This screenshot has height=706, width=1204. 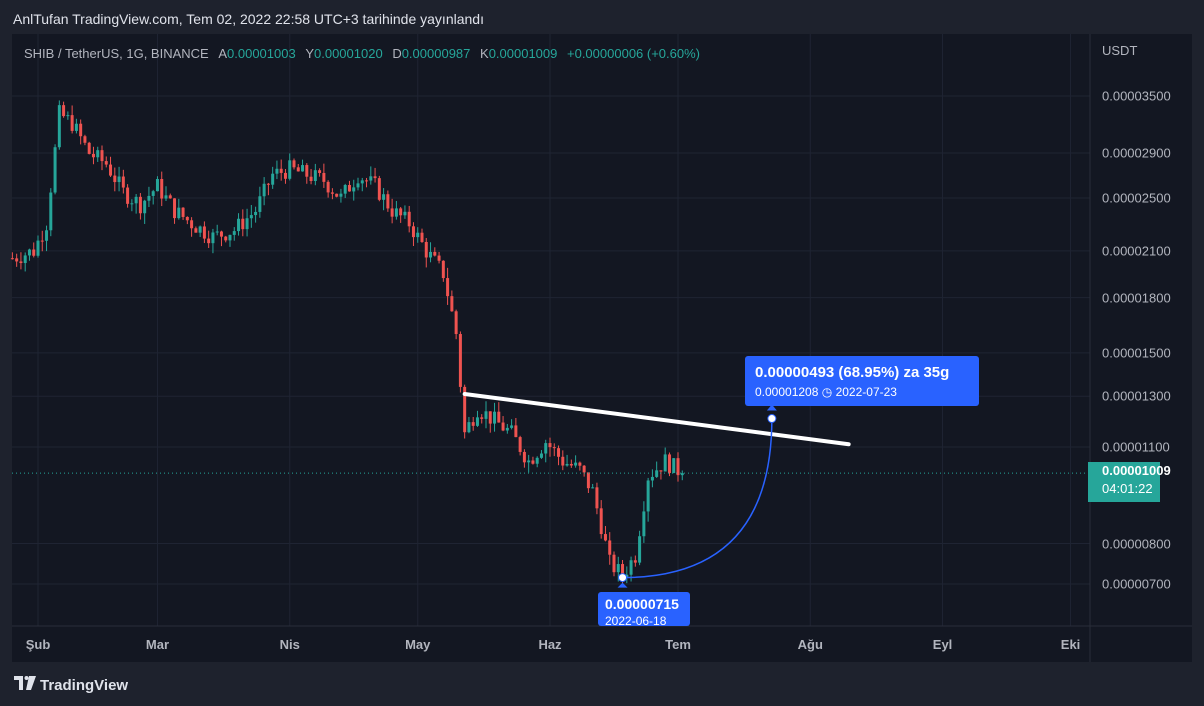 What do you see at coordinates (309, 53) in the screenshot?
I see `high-label: Y` at bounding box center [309, 53].